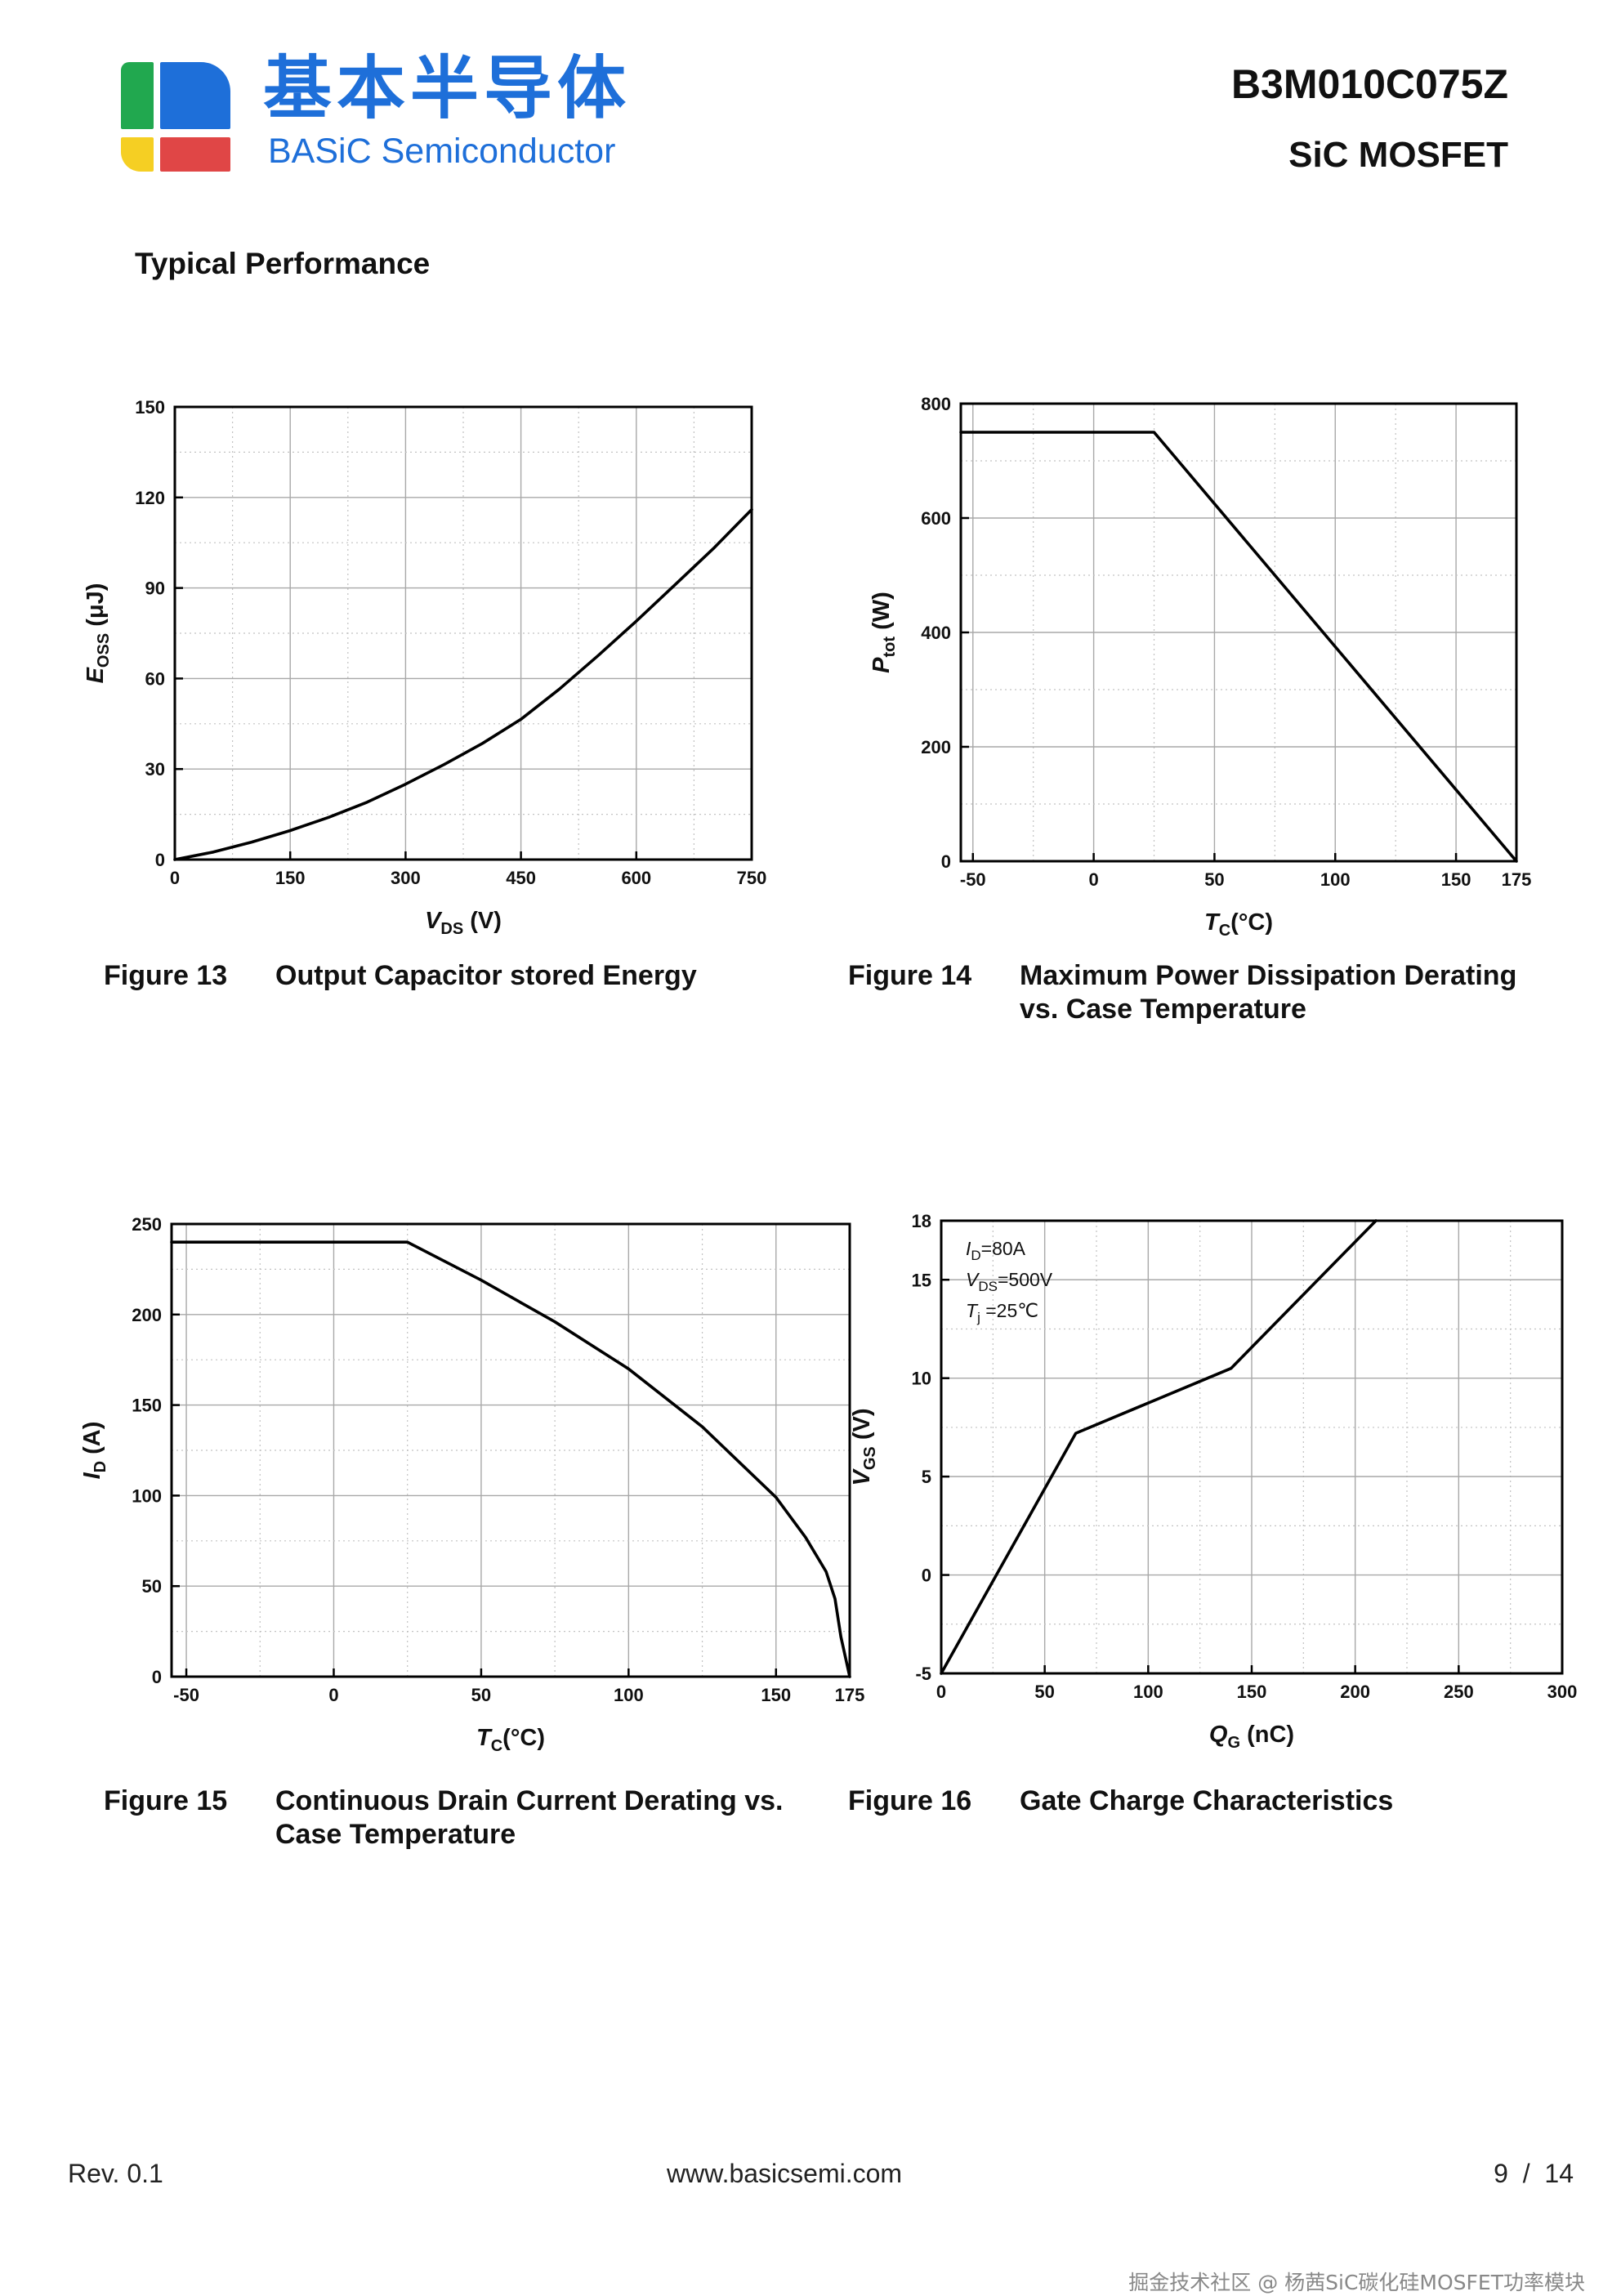 The width and height of the screenshot is (1621, 2296). What do you see at coordinates (890, 647) in the screenshot?
I see `axis-label-subscript: tot` at bounding box center [890, 647].